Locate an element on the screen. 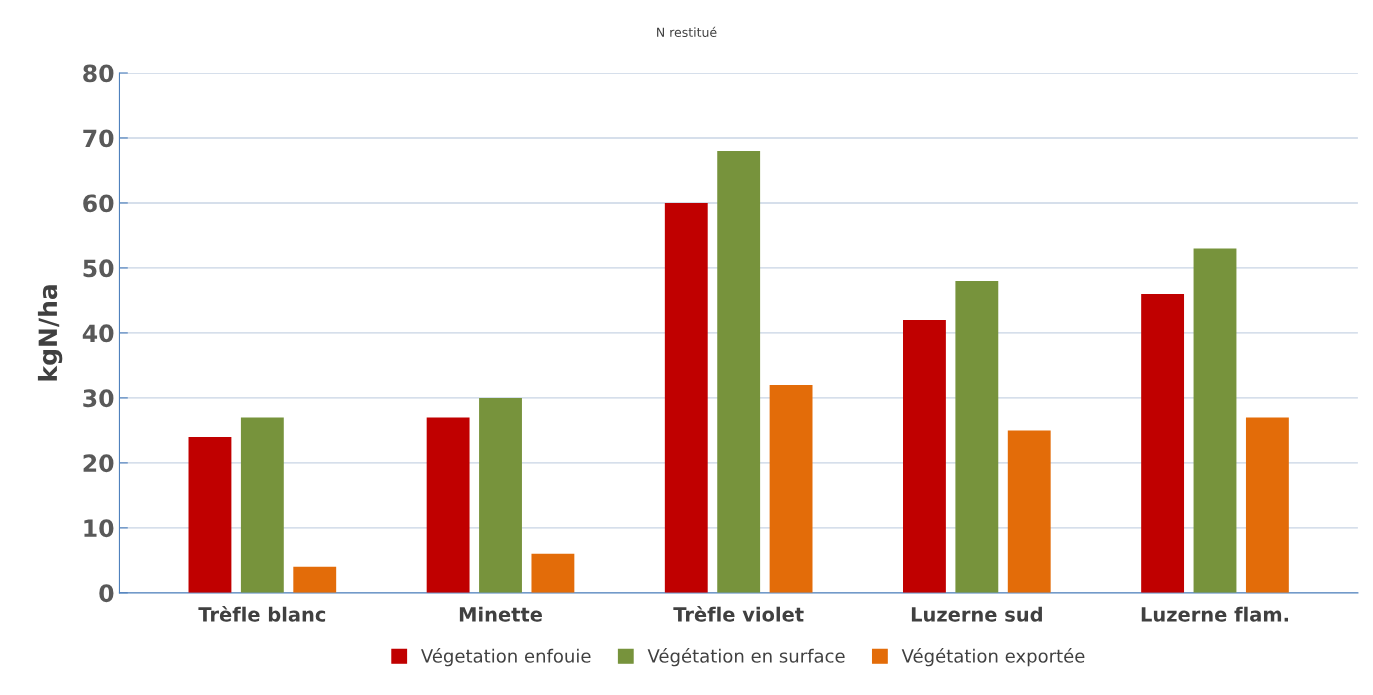 The image size is (1373, 695). legend-label: Végetation enfouie is located at coordinates (506, 657).